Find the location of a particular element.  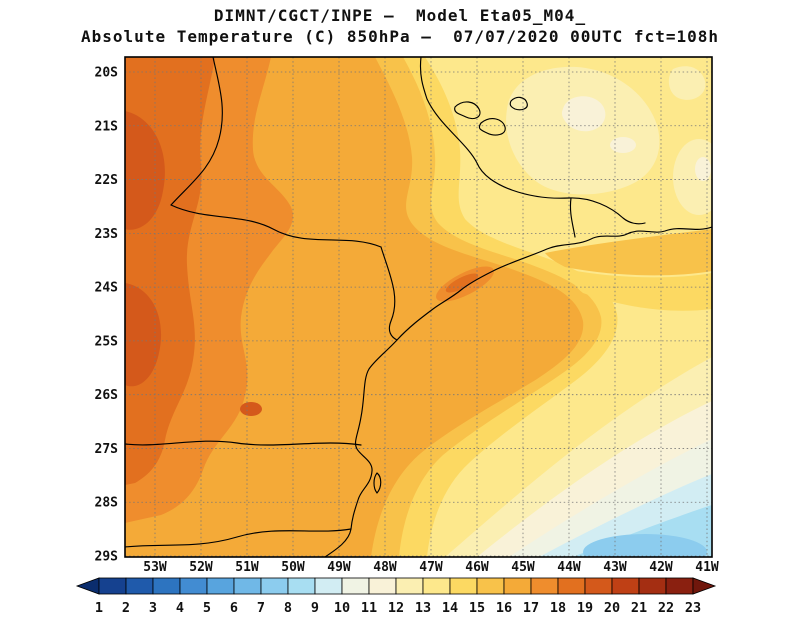

colorbar-right-arrow is located at coordinates (704, 586).